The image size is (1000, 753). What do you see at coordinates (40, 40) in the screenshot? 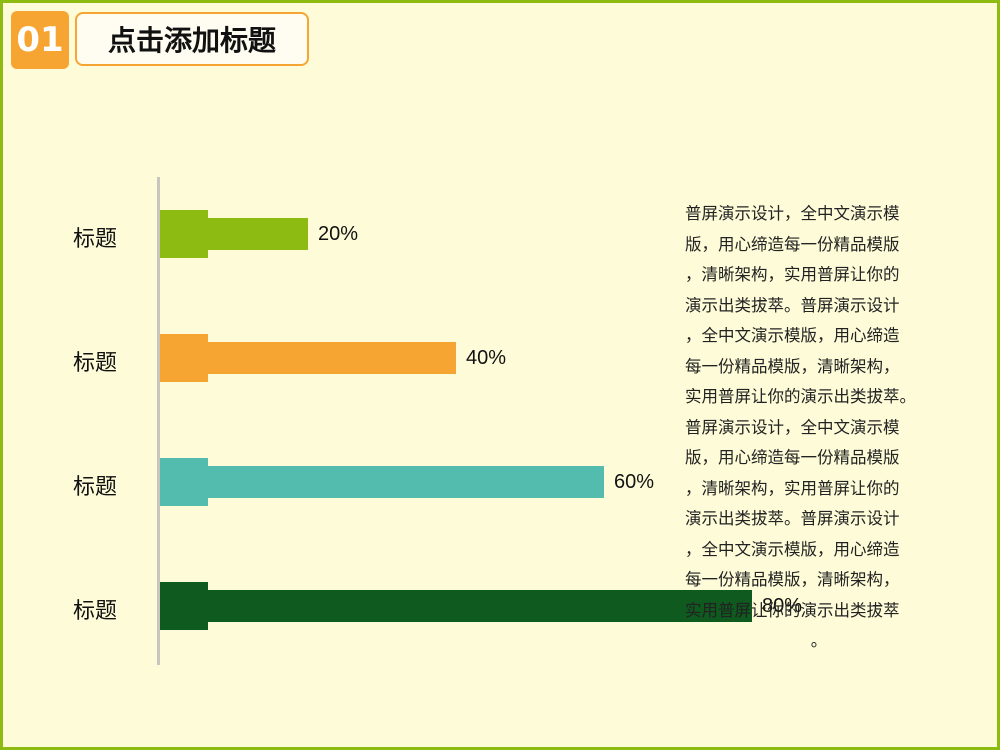
I see `section-number-badge: 01` at bounding box center [40, 40].